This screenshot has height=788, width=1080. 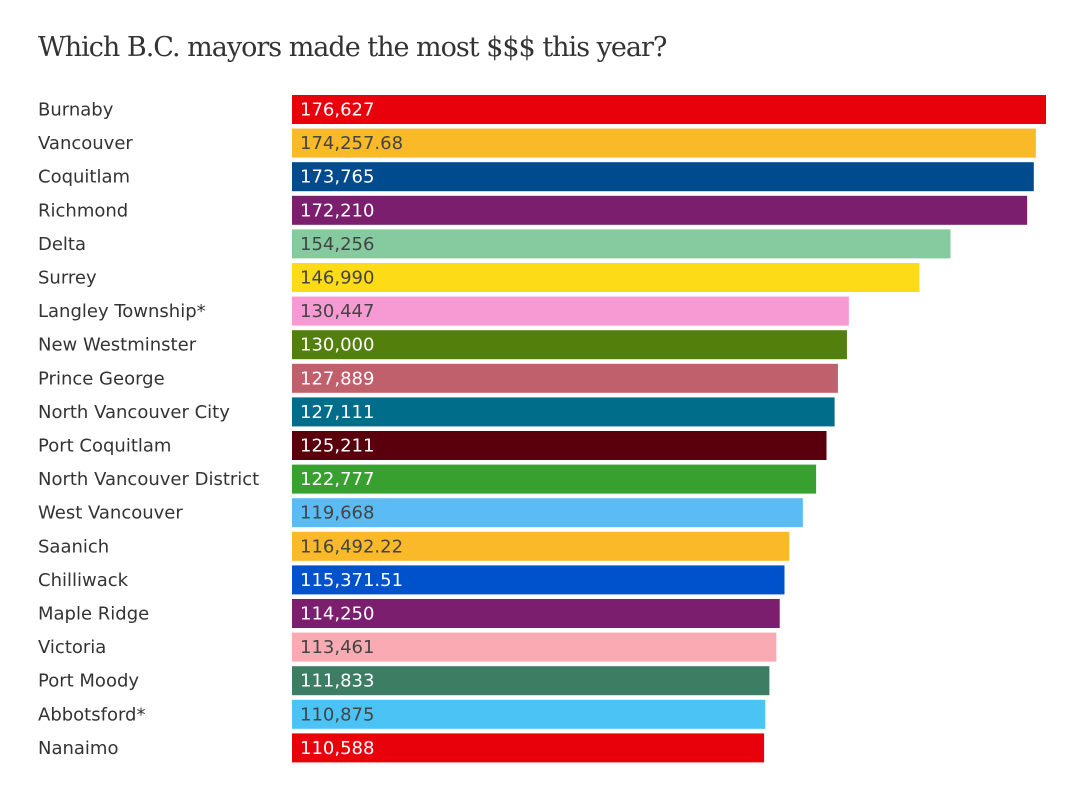 I want to click on category-label: Langley Township*, so click(x=122, y=311).